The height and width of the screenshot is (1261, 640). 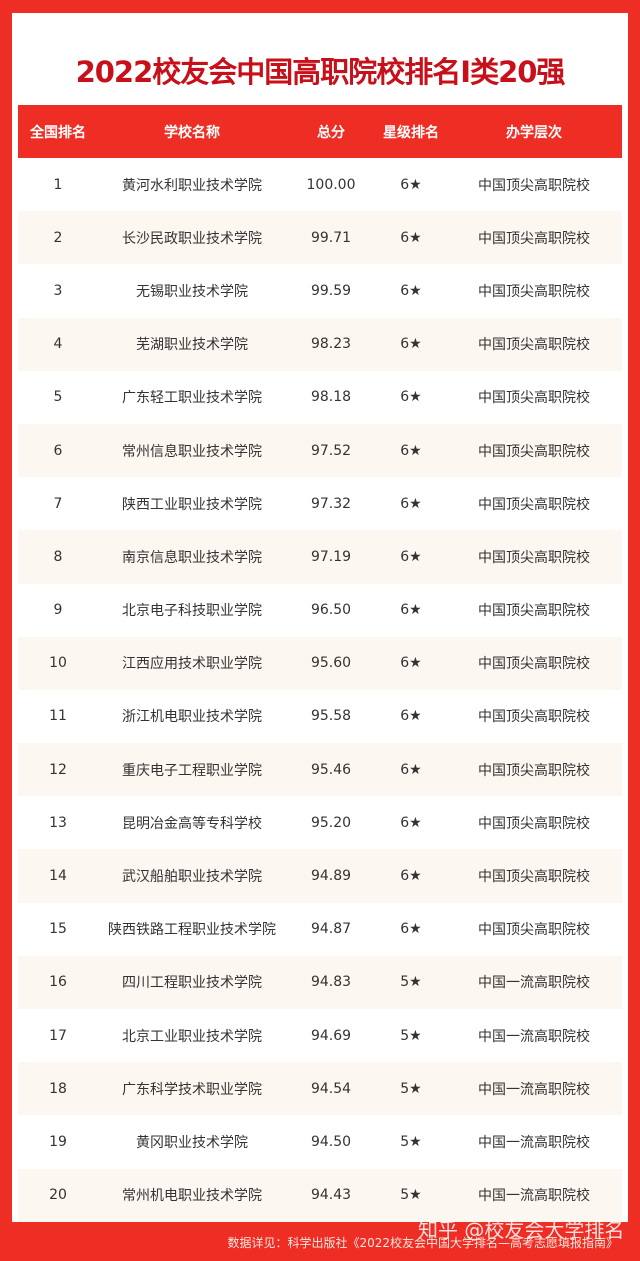 What do you see at coordinates (58, 556) in the screenshot?
I see `cell-rank: 8` at bounding box center [58, 556].